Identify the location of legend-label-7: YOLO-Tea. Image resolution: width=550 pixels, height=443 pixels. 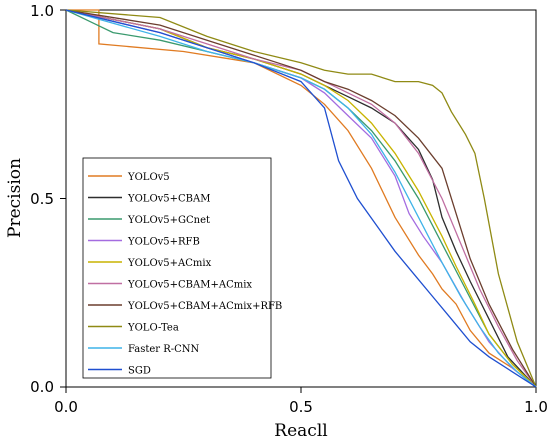
(153, 328).